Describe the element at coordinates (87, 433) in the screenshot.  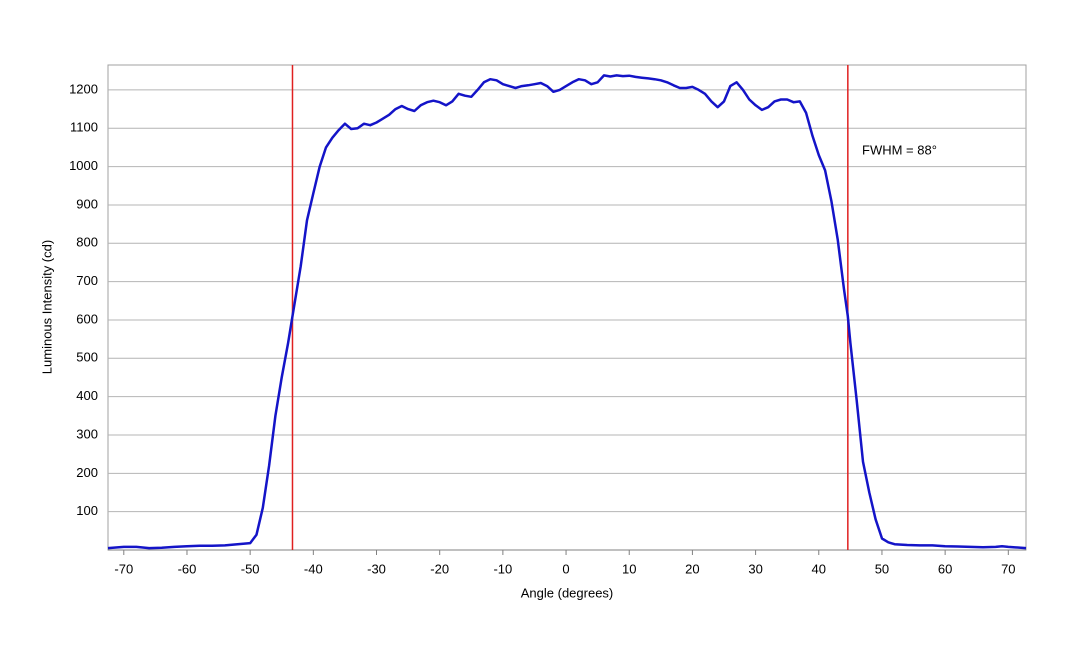
I see `y-tick-label: 300` at that location.